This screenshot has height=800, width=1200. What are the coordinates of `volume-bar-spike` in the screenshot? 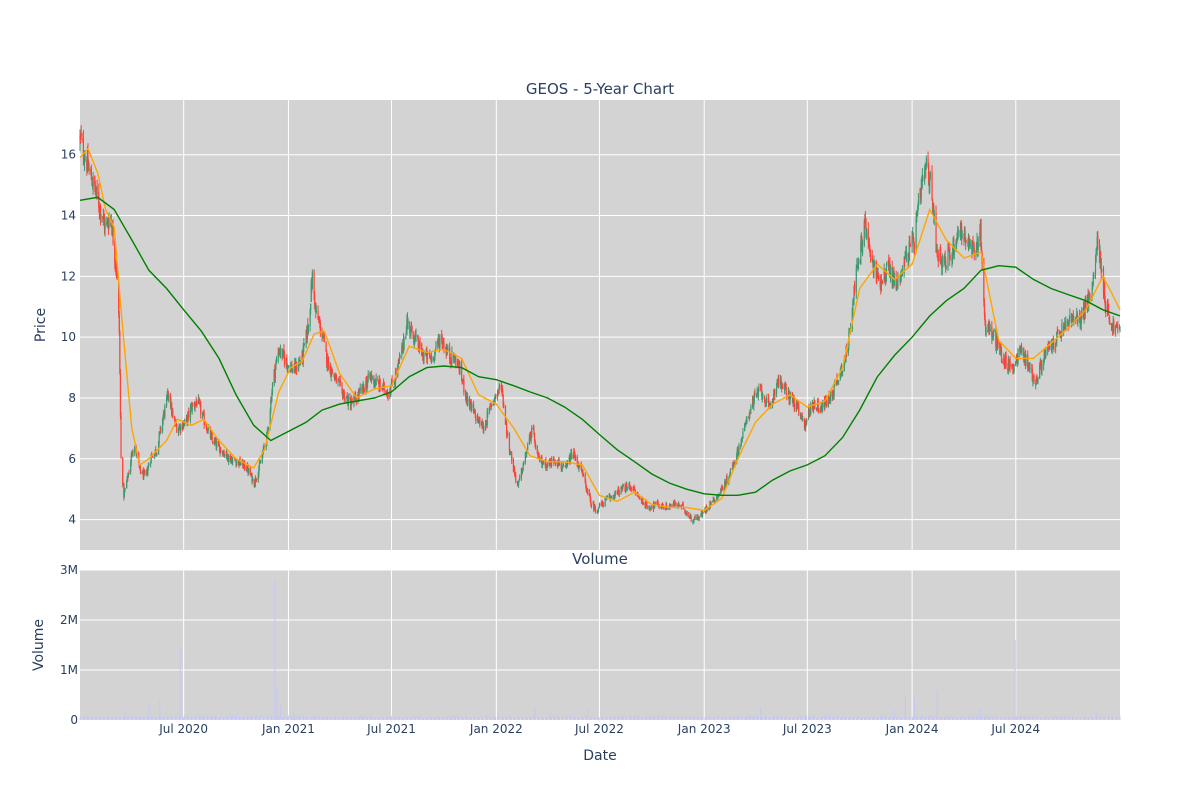 It's located at (125, 715).